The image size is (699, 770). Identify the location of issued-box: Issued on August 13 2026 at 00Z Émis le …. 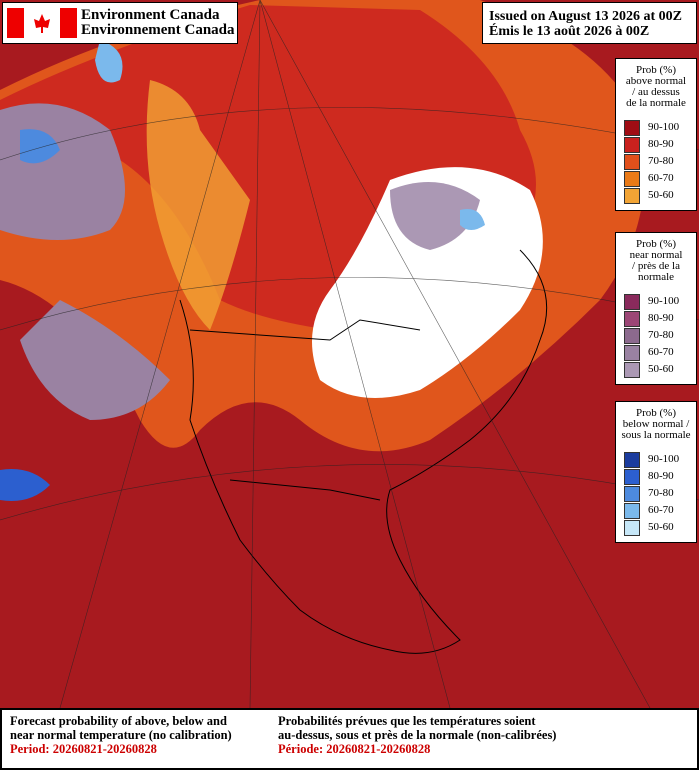
(589, 23).